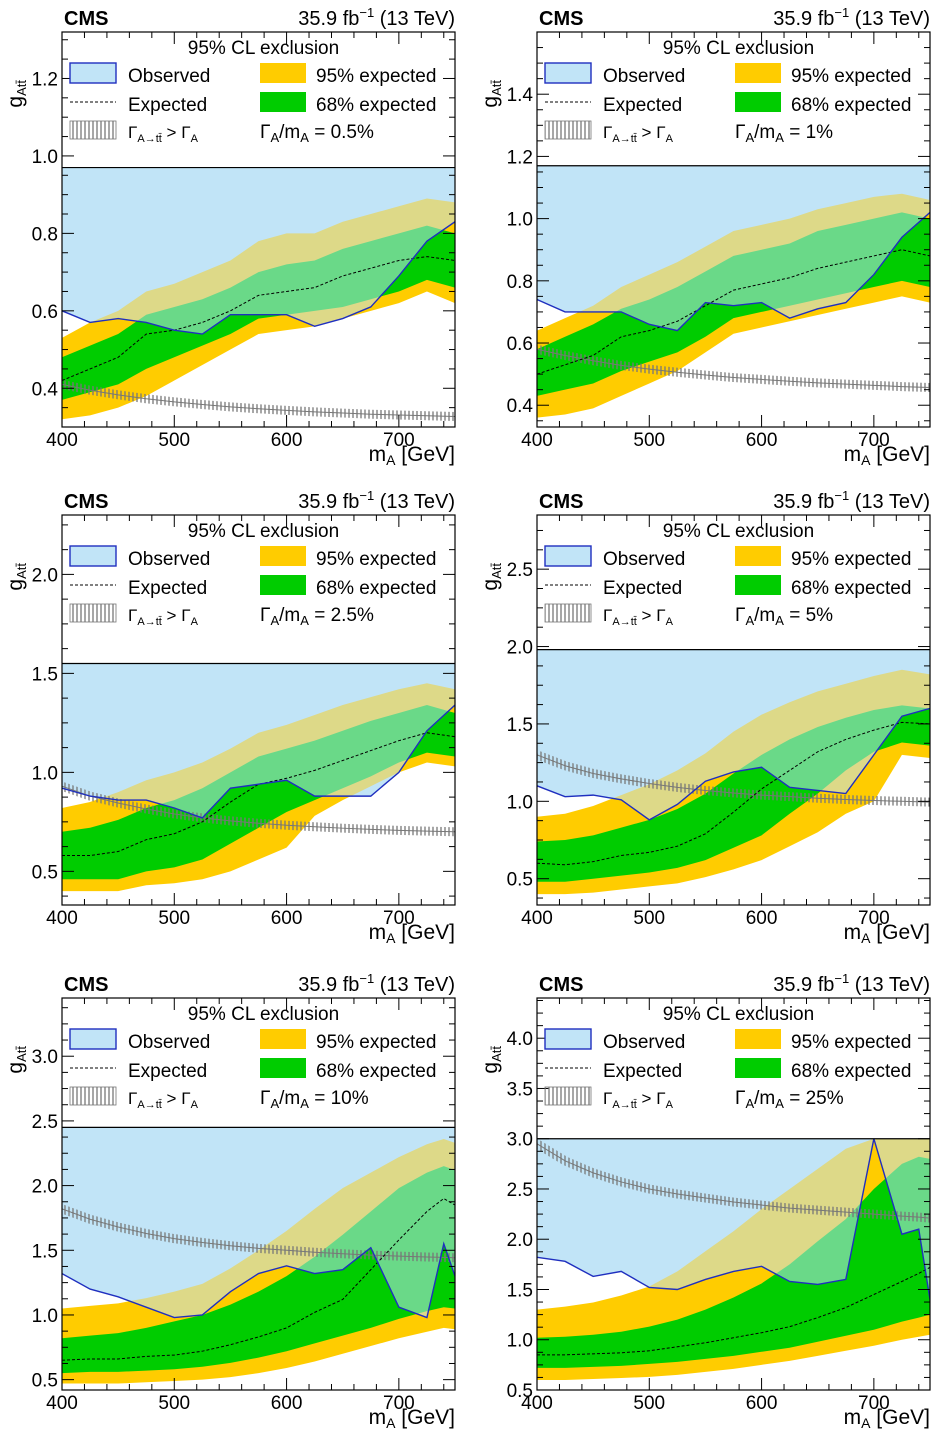 This screenshot has height=1437, width=931. What do you see at coordinates (258, 1194) in the screenshot?
I see `axes-frame` at bounding box center [258, 1194].